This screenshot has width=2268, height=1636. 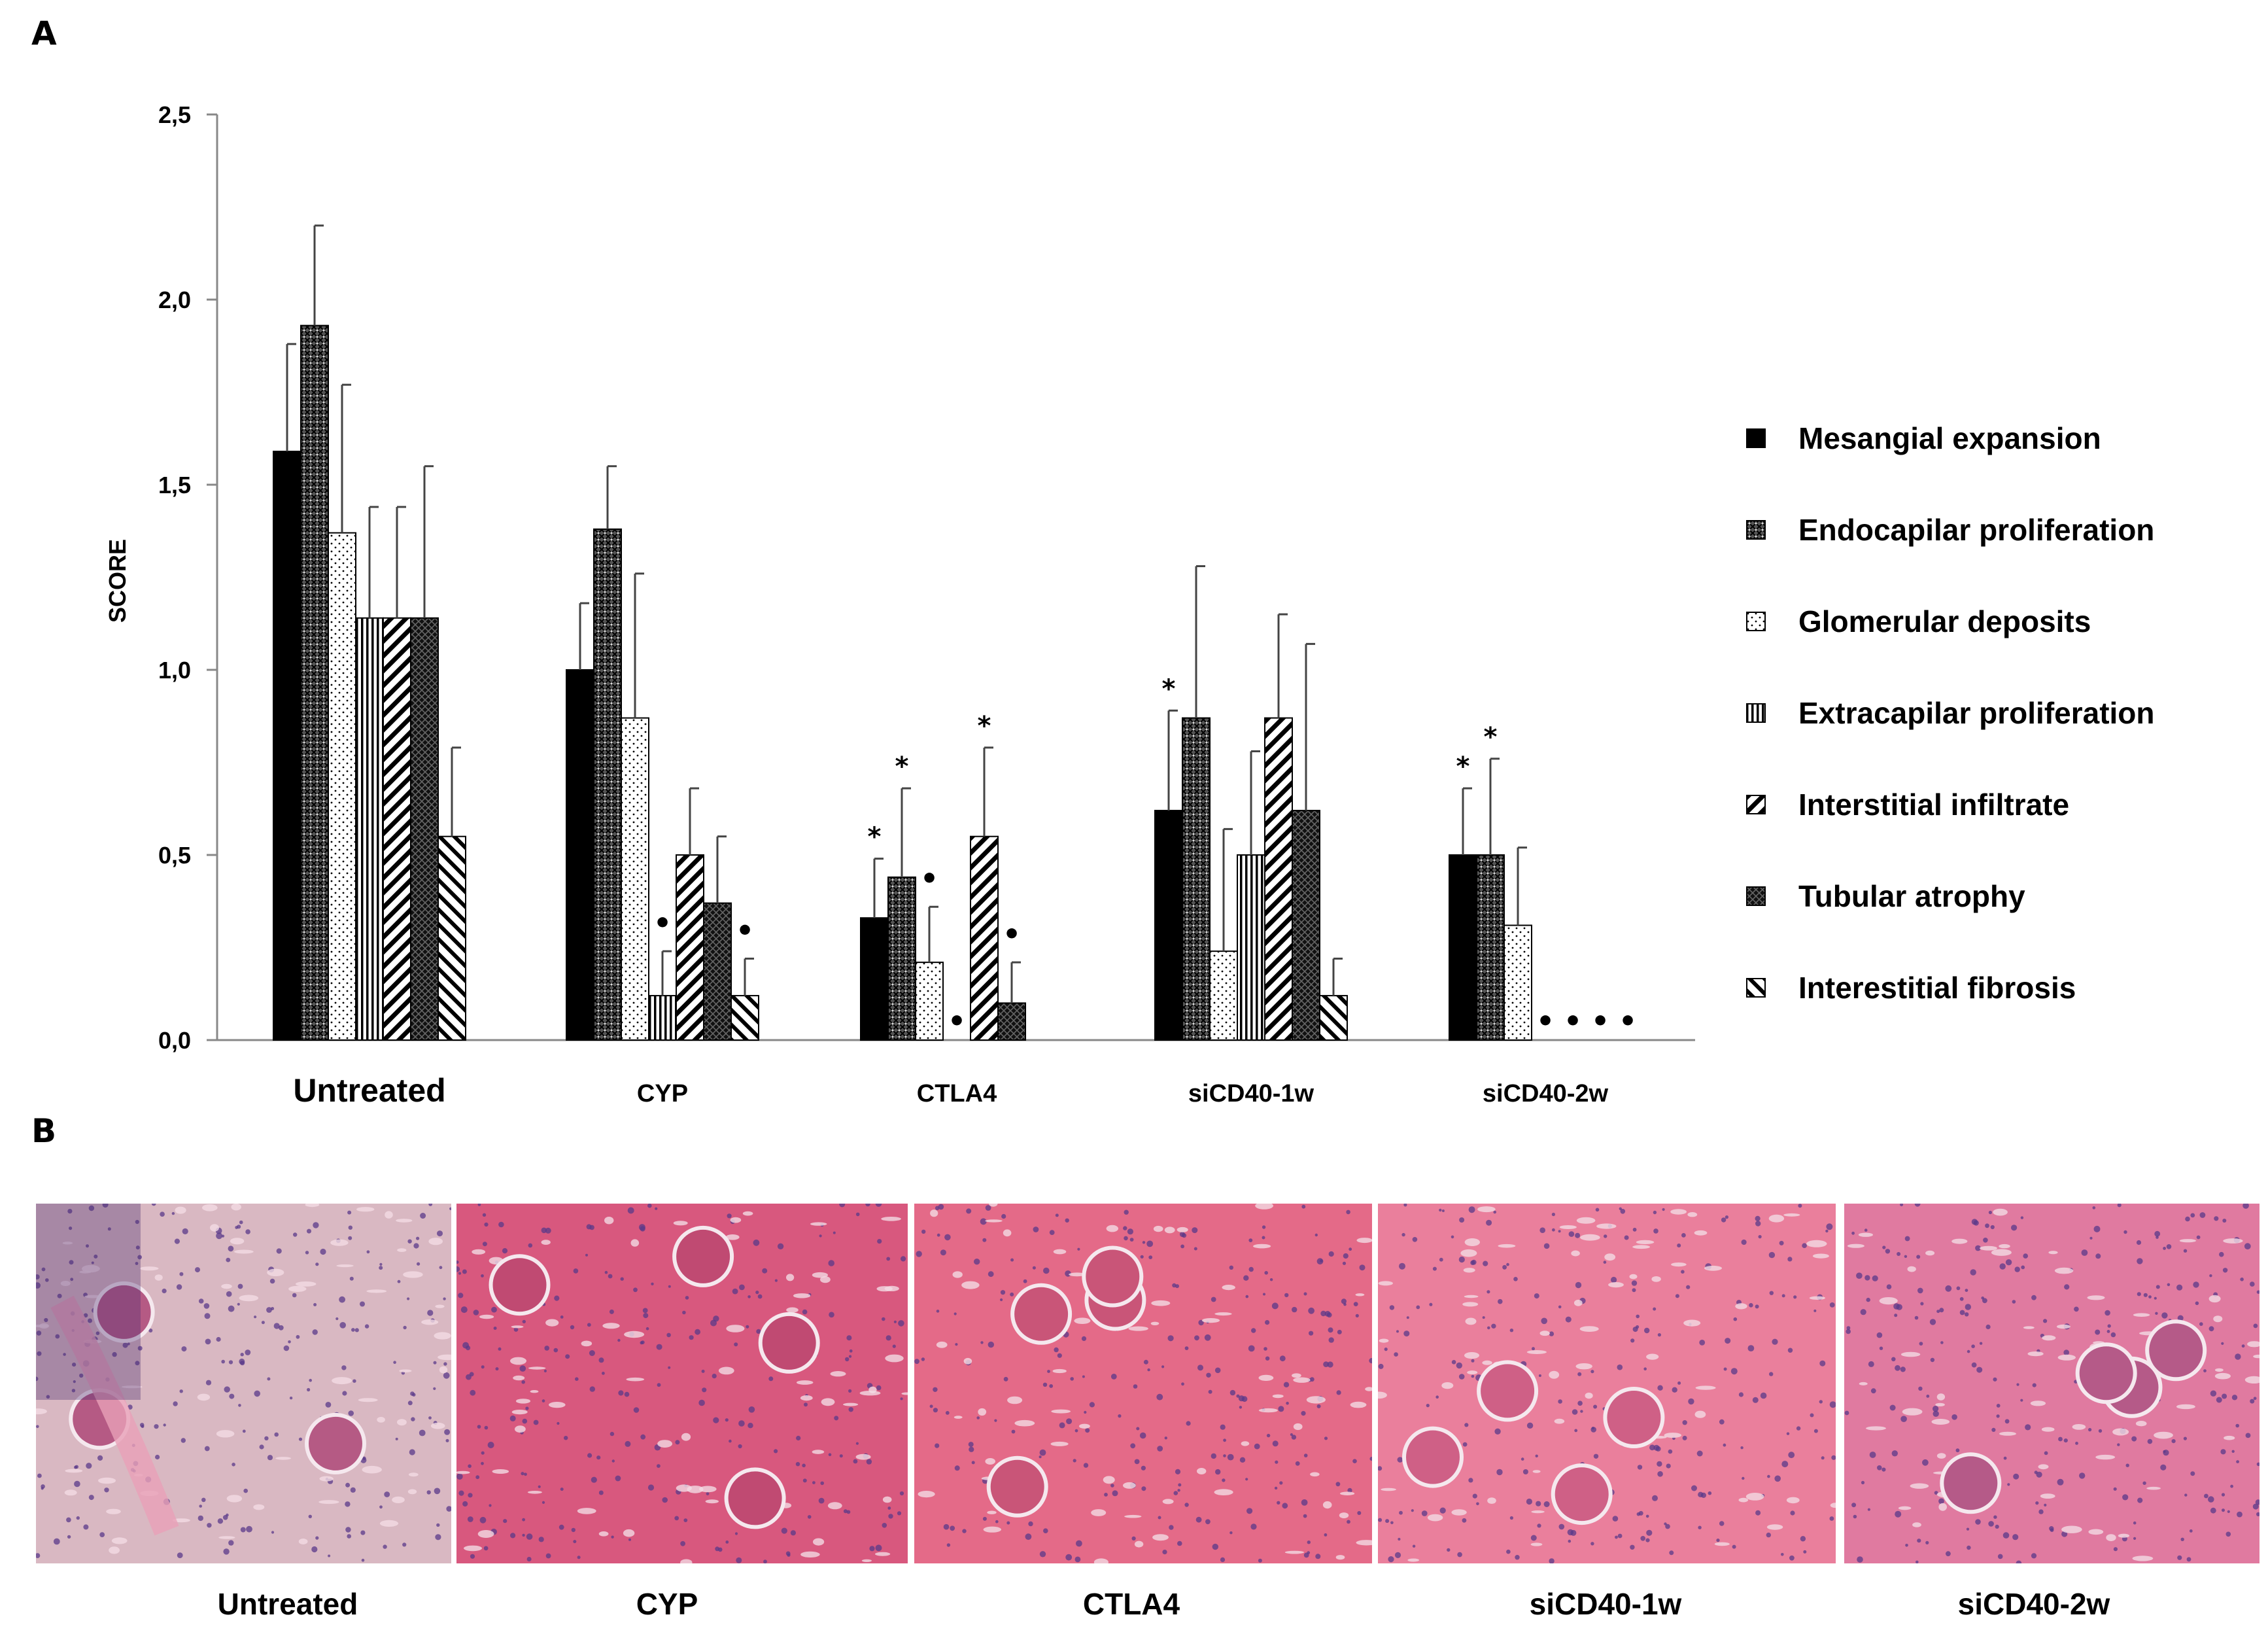 I want to click on y-tick-label: 1,0, so click(x=174, y=670).